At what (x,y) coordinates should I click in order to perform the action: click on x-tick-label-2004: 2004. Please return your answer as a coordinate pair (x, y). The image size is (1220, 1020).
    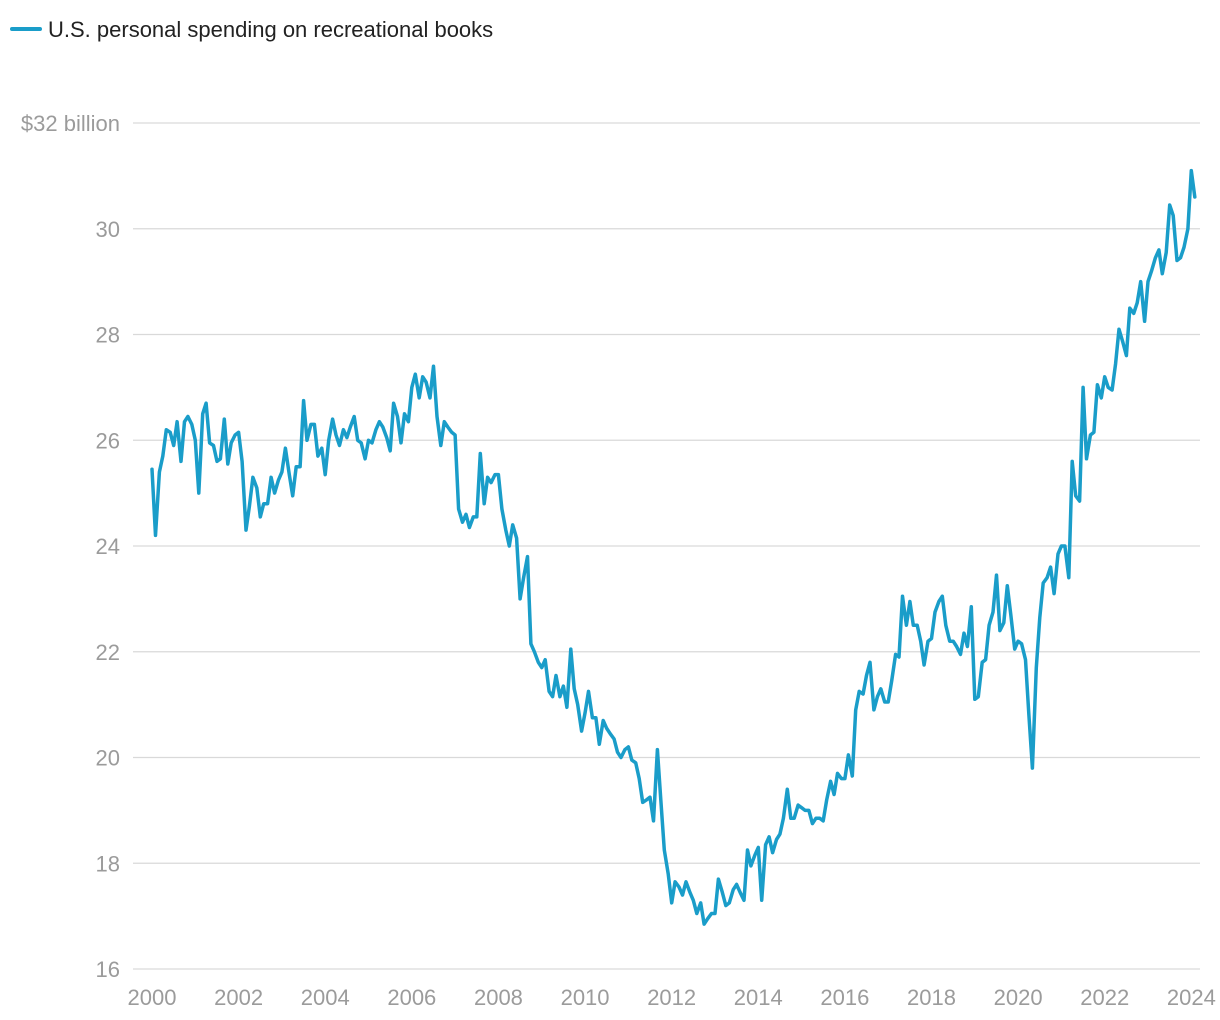
    Looking at the image, I should click on (325, 997).